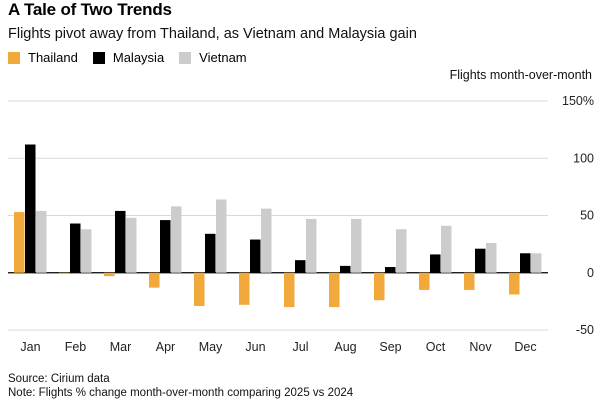 The image size is (600, 400). What do you see at coordinates (121, 347) in the screenshot?
I see `x-tick-label: Mar` at bounding box center [121, 347].